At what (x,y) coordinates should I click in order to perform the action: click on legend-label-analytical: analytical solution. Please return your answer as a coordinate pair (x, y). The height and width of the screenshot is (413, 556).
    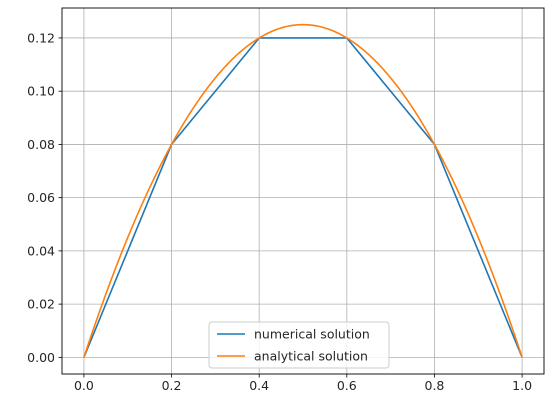
    Looking at the image, I should click on (311, 356).